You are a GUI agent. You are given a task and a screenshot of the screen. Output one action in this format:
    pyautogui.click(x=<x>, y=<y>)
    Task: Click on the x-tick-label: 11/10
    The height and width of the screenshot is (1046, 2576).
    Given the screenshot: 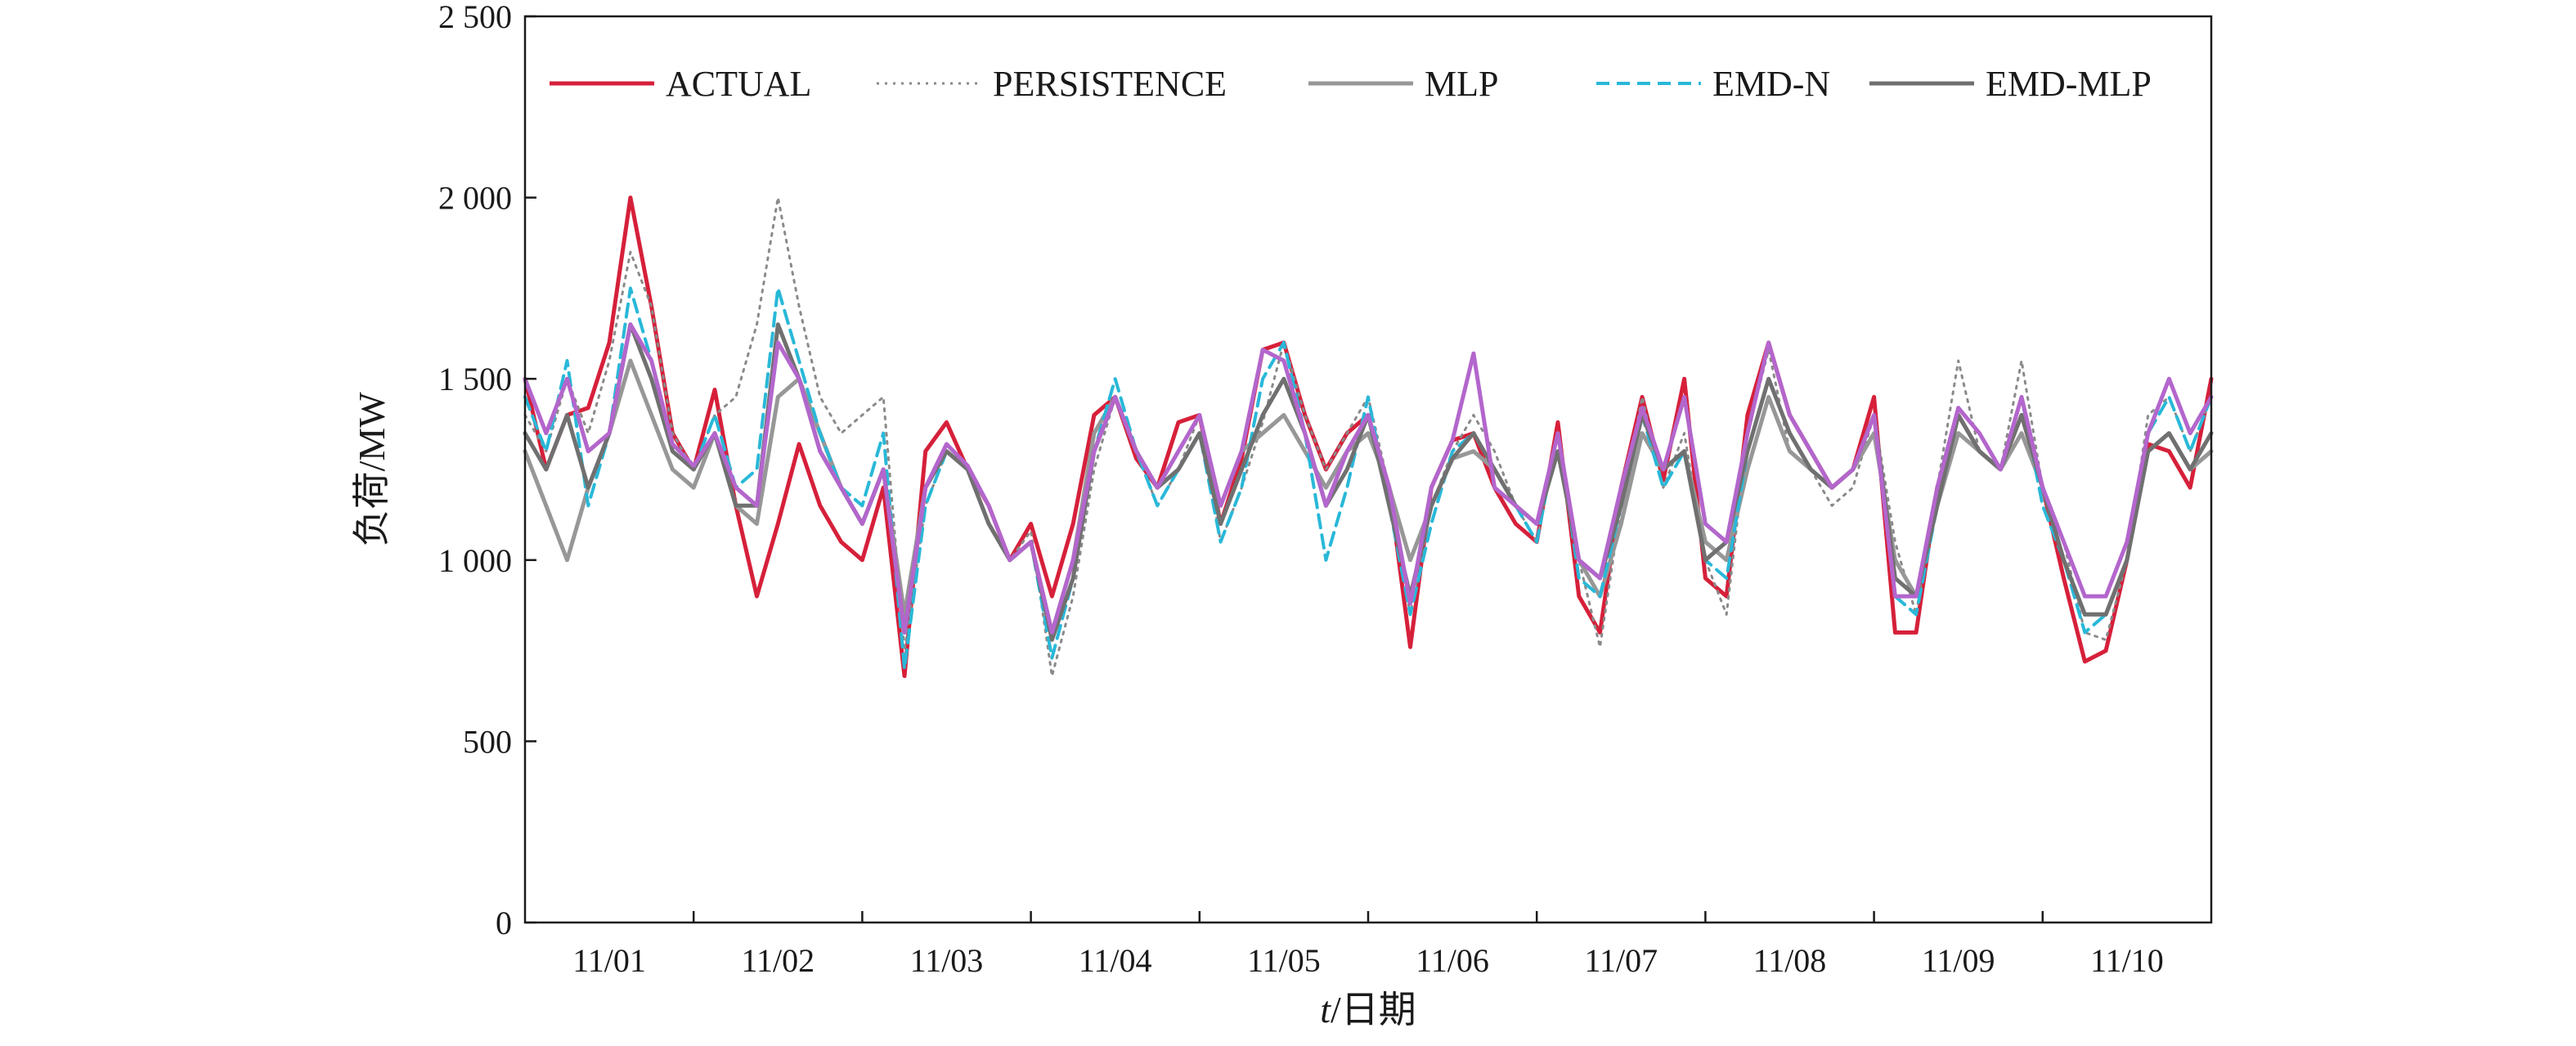 What is the action you would take?
    pyautogui.click(x=2127, y=960)
    